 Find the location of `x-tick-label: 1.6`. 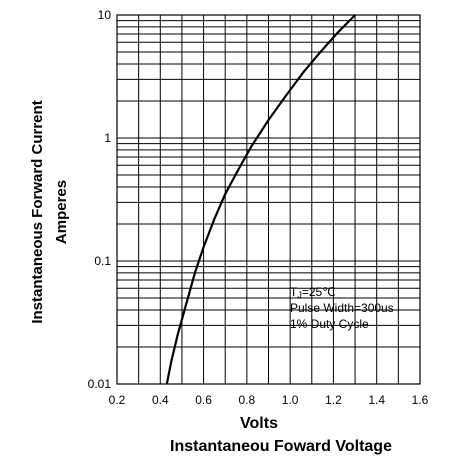

x-tick-label: 1.6 is located at coordinates (420, 400).